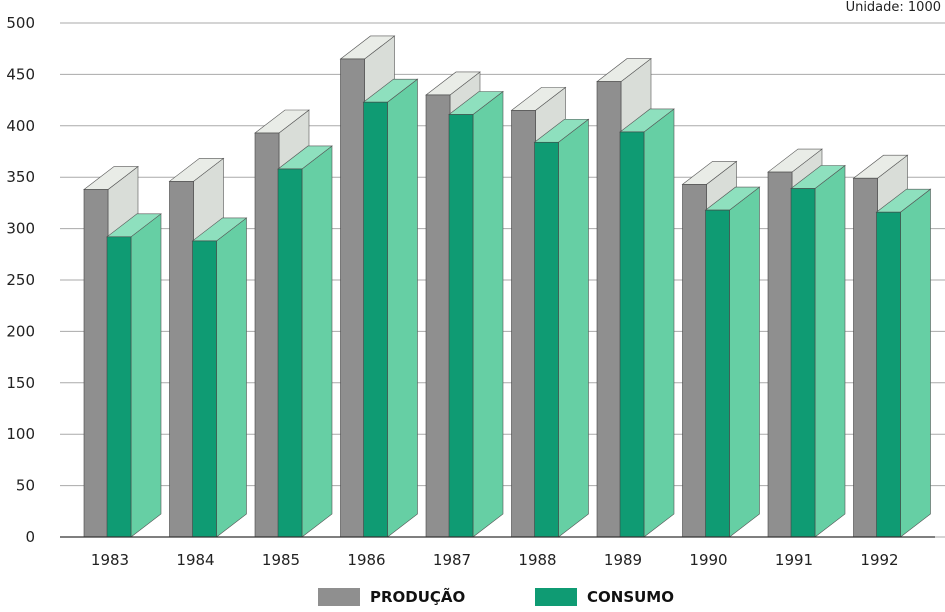 Image resolution: width=945 pixels, height=612 pixels. Describe the element at coordinates (366, 560) in the screenshot. I see `x-tick-label: 1986` at that location.